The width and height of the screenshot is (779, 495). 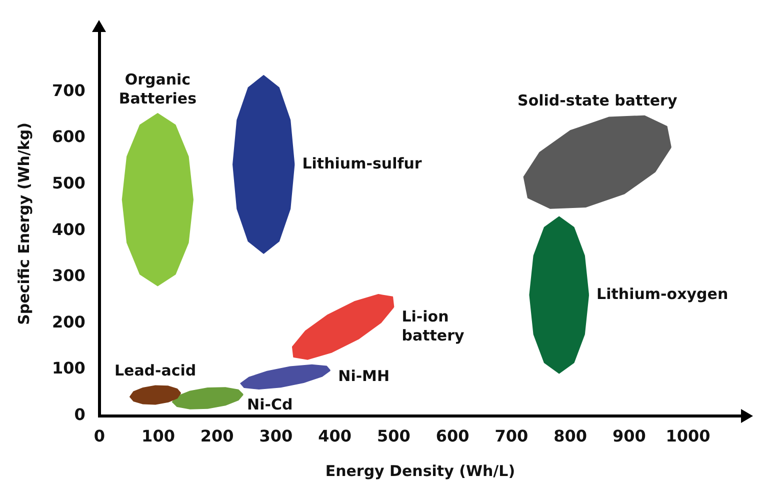 I want to click on x-tick-label: 800, so click(x=570, y=436).